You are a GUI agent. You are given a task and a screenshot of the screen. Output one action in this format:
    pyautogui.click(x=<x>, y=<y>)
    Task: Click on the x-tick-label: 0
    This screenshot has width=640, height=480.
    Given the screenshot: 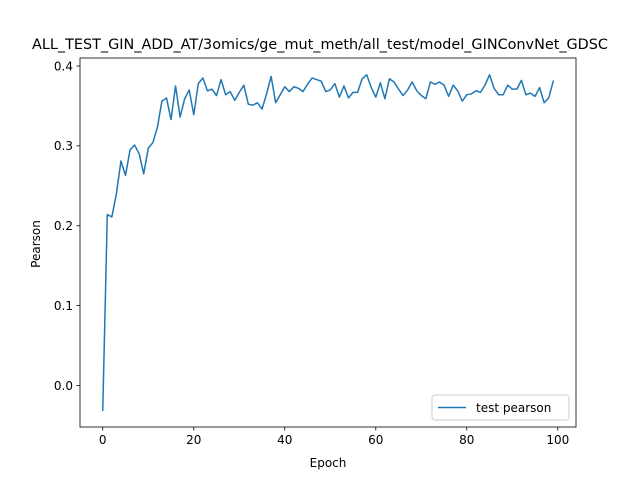 What is the action you would take?
    pyautogui.click(x=103, y=440)
    